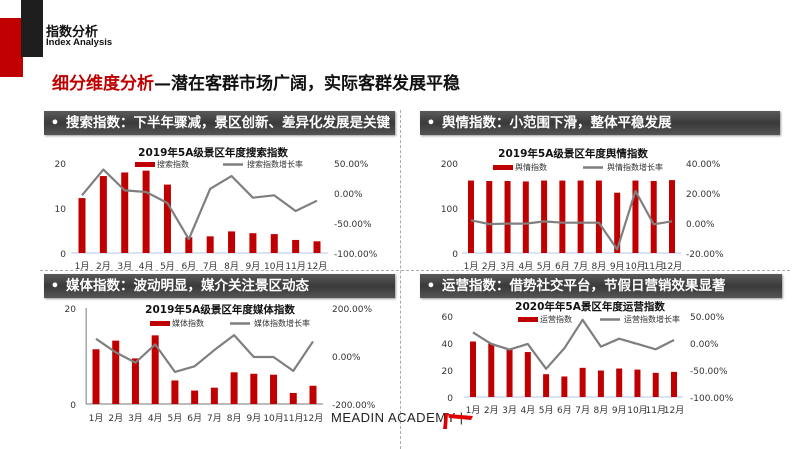  What do you see at coordinates (219, 286) in the screenshot?
I see `panel-heading-media: • 媒体指数：波动明显，媒介关注景区动态` at bounding box center [219, 286].